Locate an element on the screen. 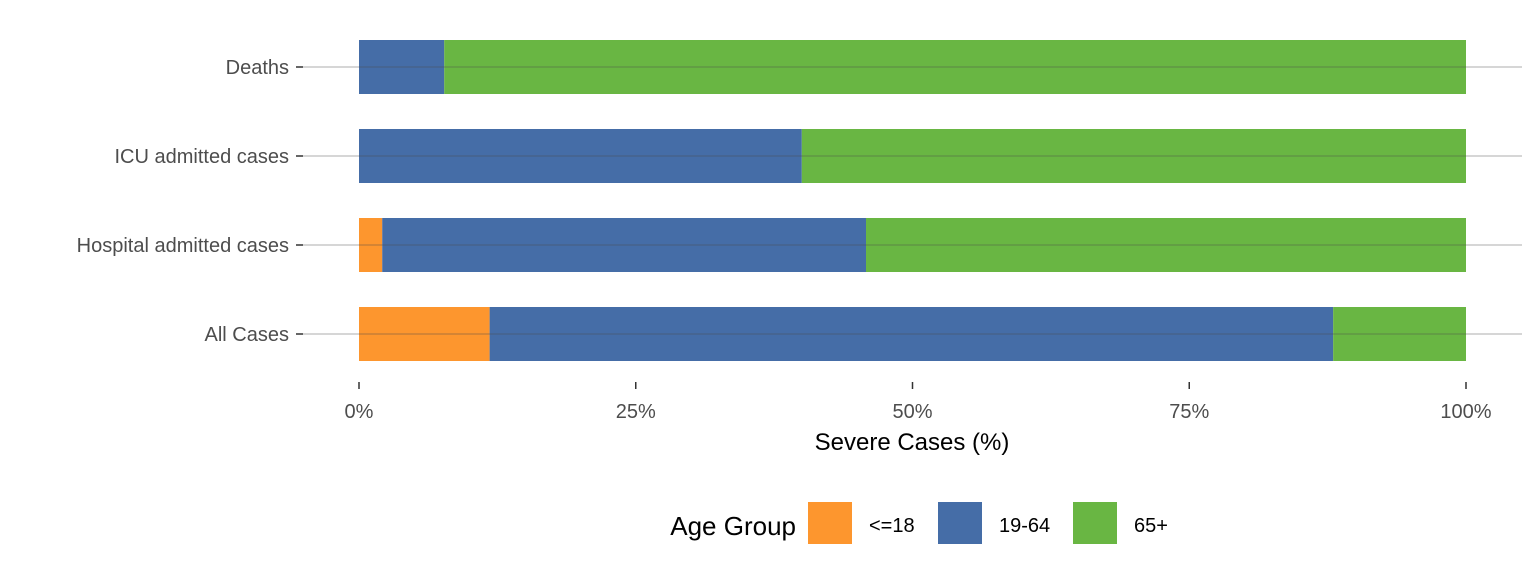 Image resolution: width=1536 pixels, height=576 pixels. x-axis: 0% 25% 50% 75% 100% is located at coordinates (918, 402).